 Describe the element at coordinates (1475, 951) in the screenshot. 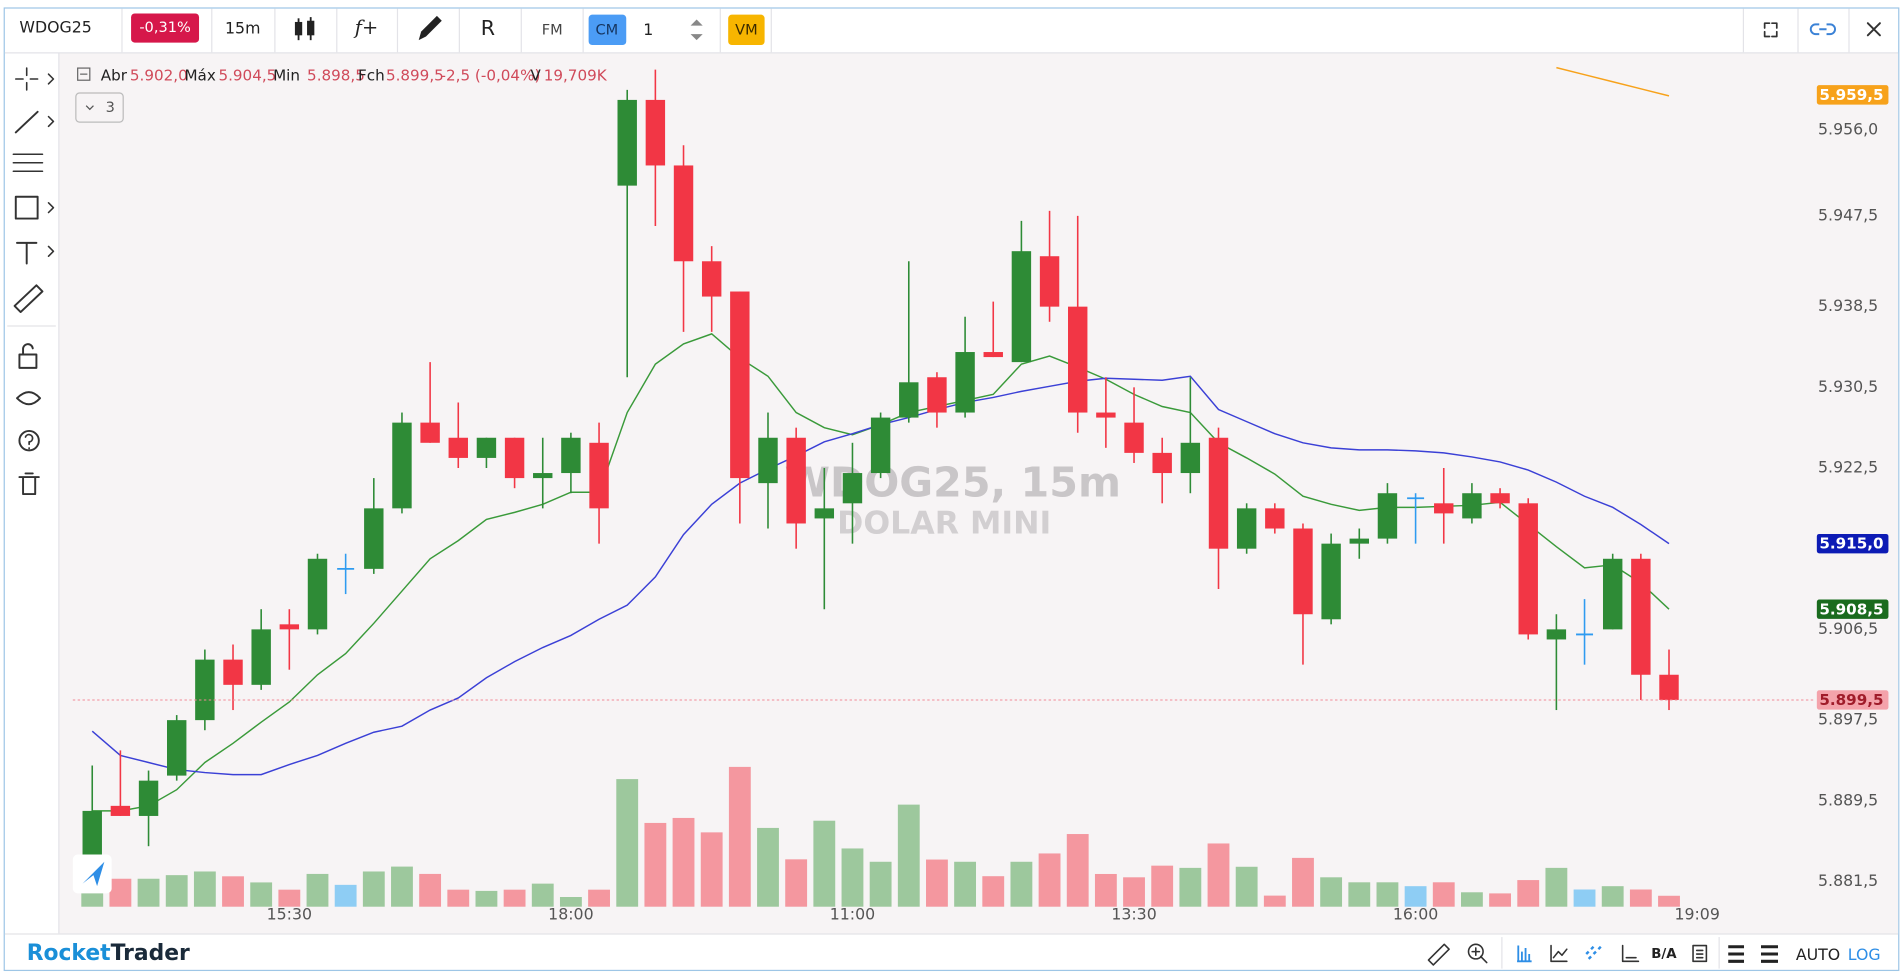

I see `zoom-button` at that location.